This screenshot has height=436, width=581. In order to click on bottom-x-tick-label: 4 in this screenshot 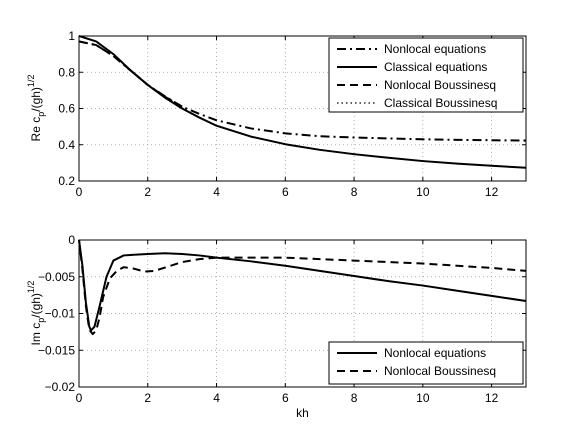, I will do `click(216, 398)`.